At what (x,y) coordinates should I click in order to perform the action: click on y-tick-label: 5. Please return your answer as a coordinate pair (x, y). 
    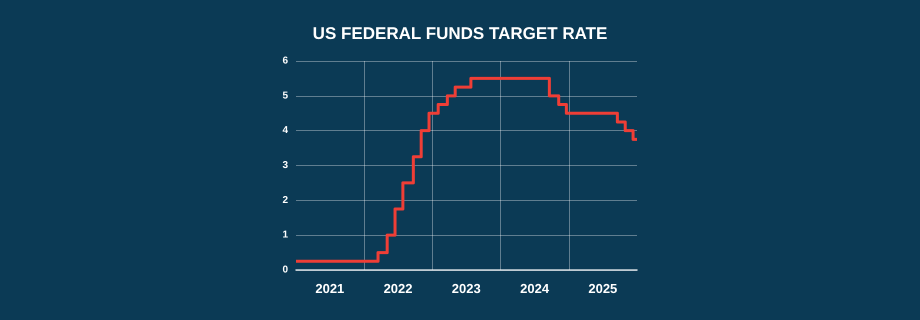
    Looking at the image, I should click on (285, 96).